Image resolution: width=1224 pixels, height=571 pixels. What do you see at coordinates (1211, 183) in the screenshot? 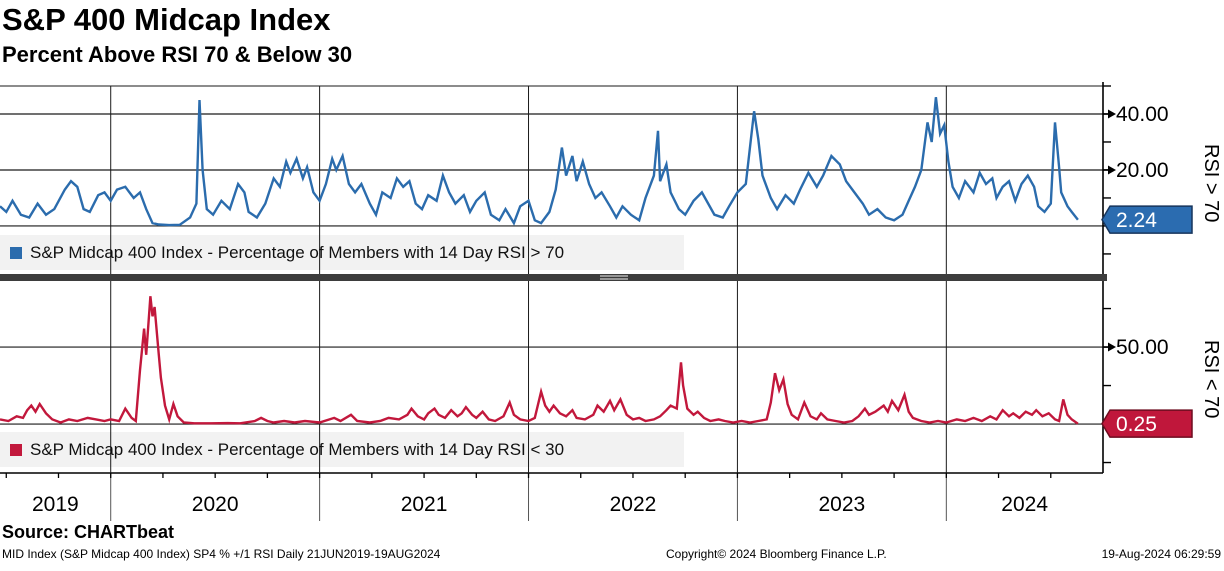
I see `axis-title-rsi-above-70: RSI > 70` at bounding box center [1211, 183].